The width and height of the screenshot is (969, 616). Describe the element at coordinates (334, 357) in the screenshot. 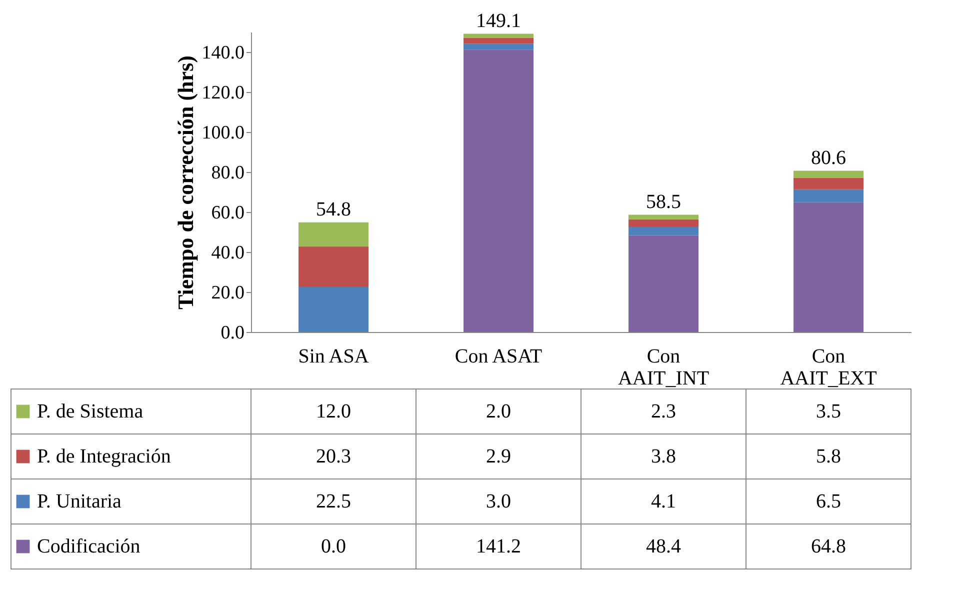

I see `x-tick-label: Sin ASA` at that location.